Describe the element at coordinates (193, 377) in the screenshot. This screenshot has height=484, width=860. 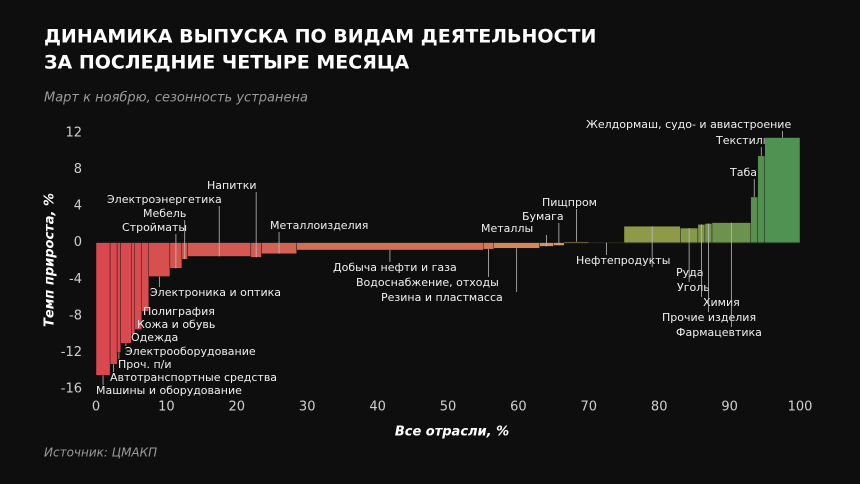
I see `bar-label: Автотранспортные средства` at that location.